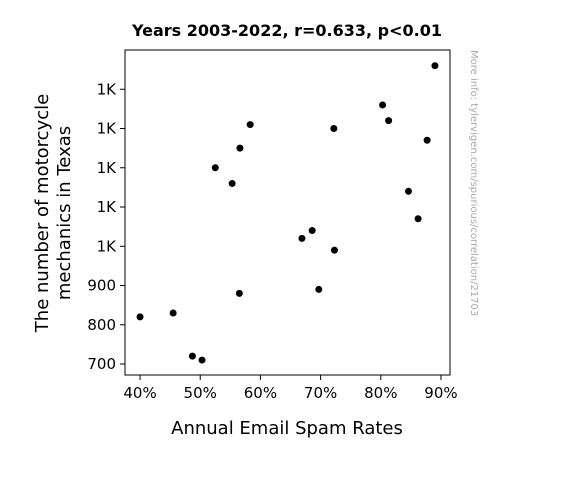 The height and width of the screenshot is (500, 575). Describe the element at coordinates (290, 388) in the screenshot. I see `x-axis: 40% 50% 60% 70% 80% 90%` at that location.